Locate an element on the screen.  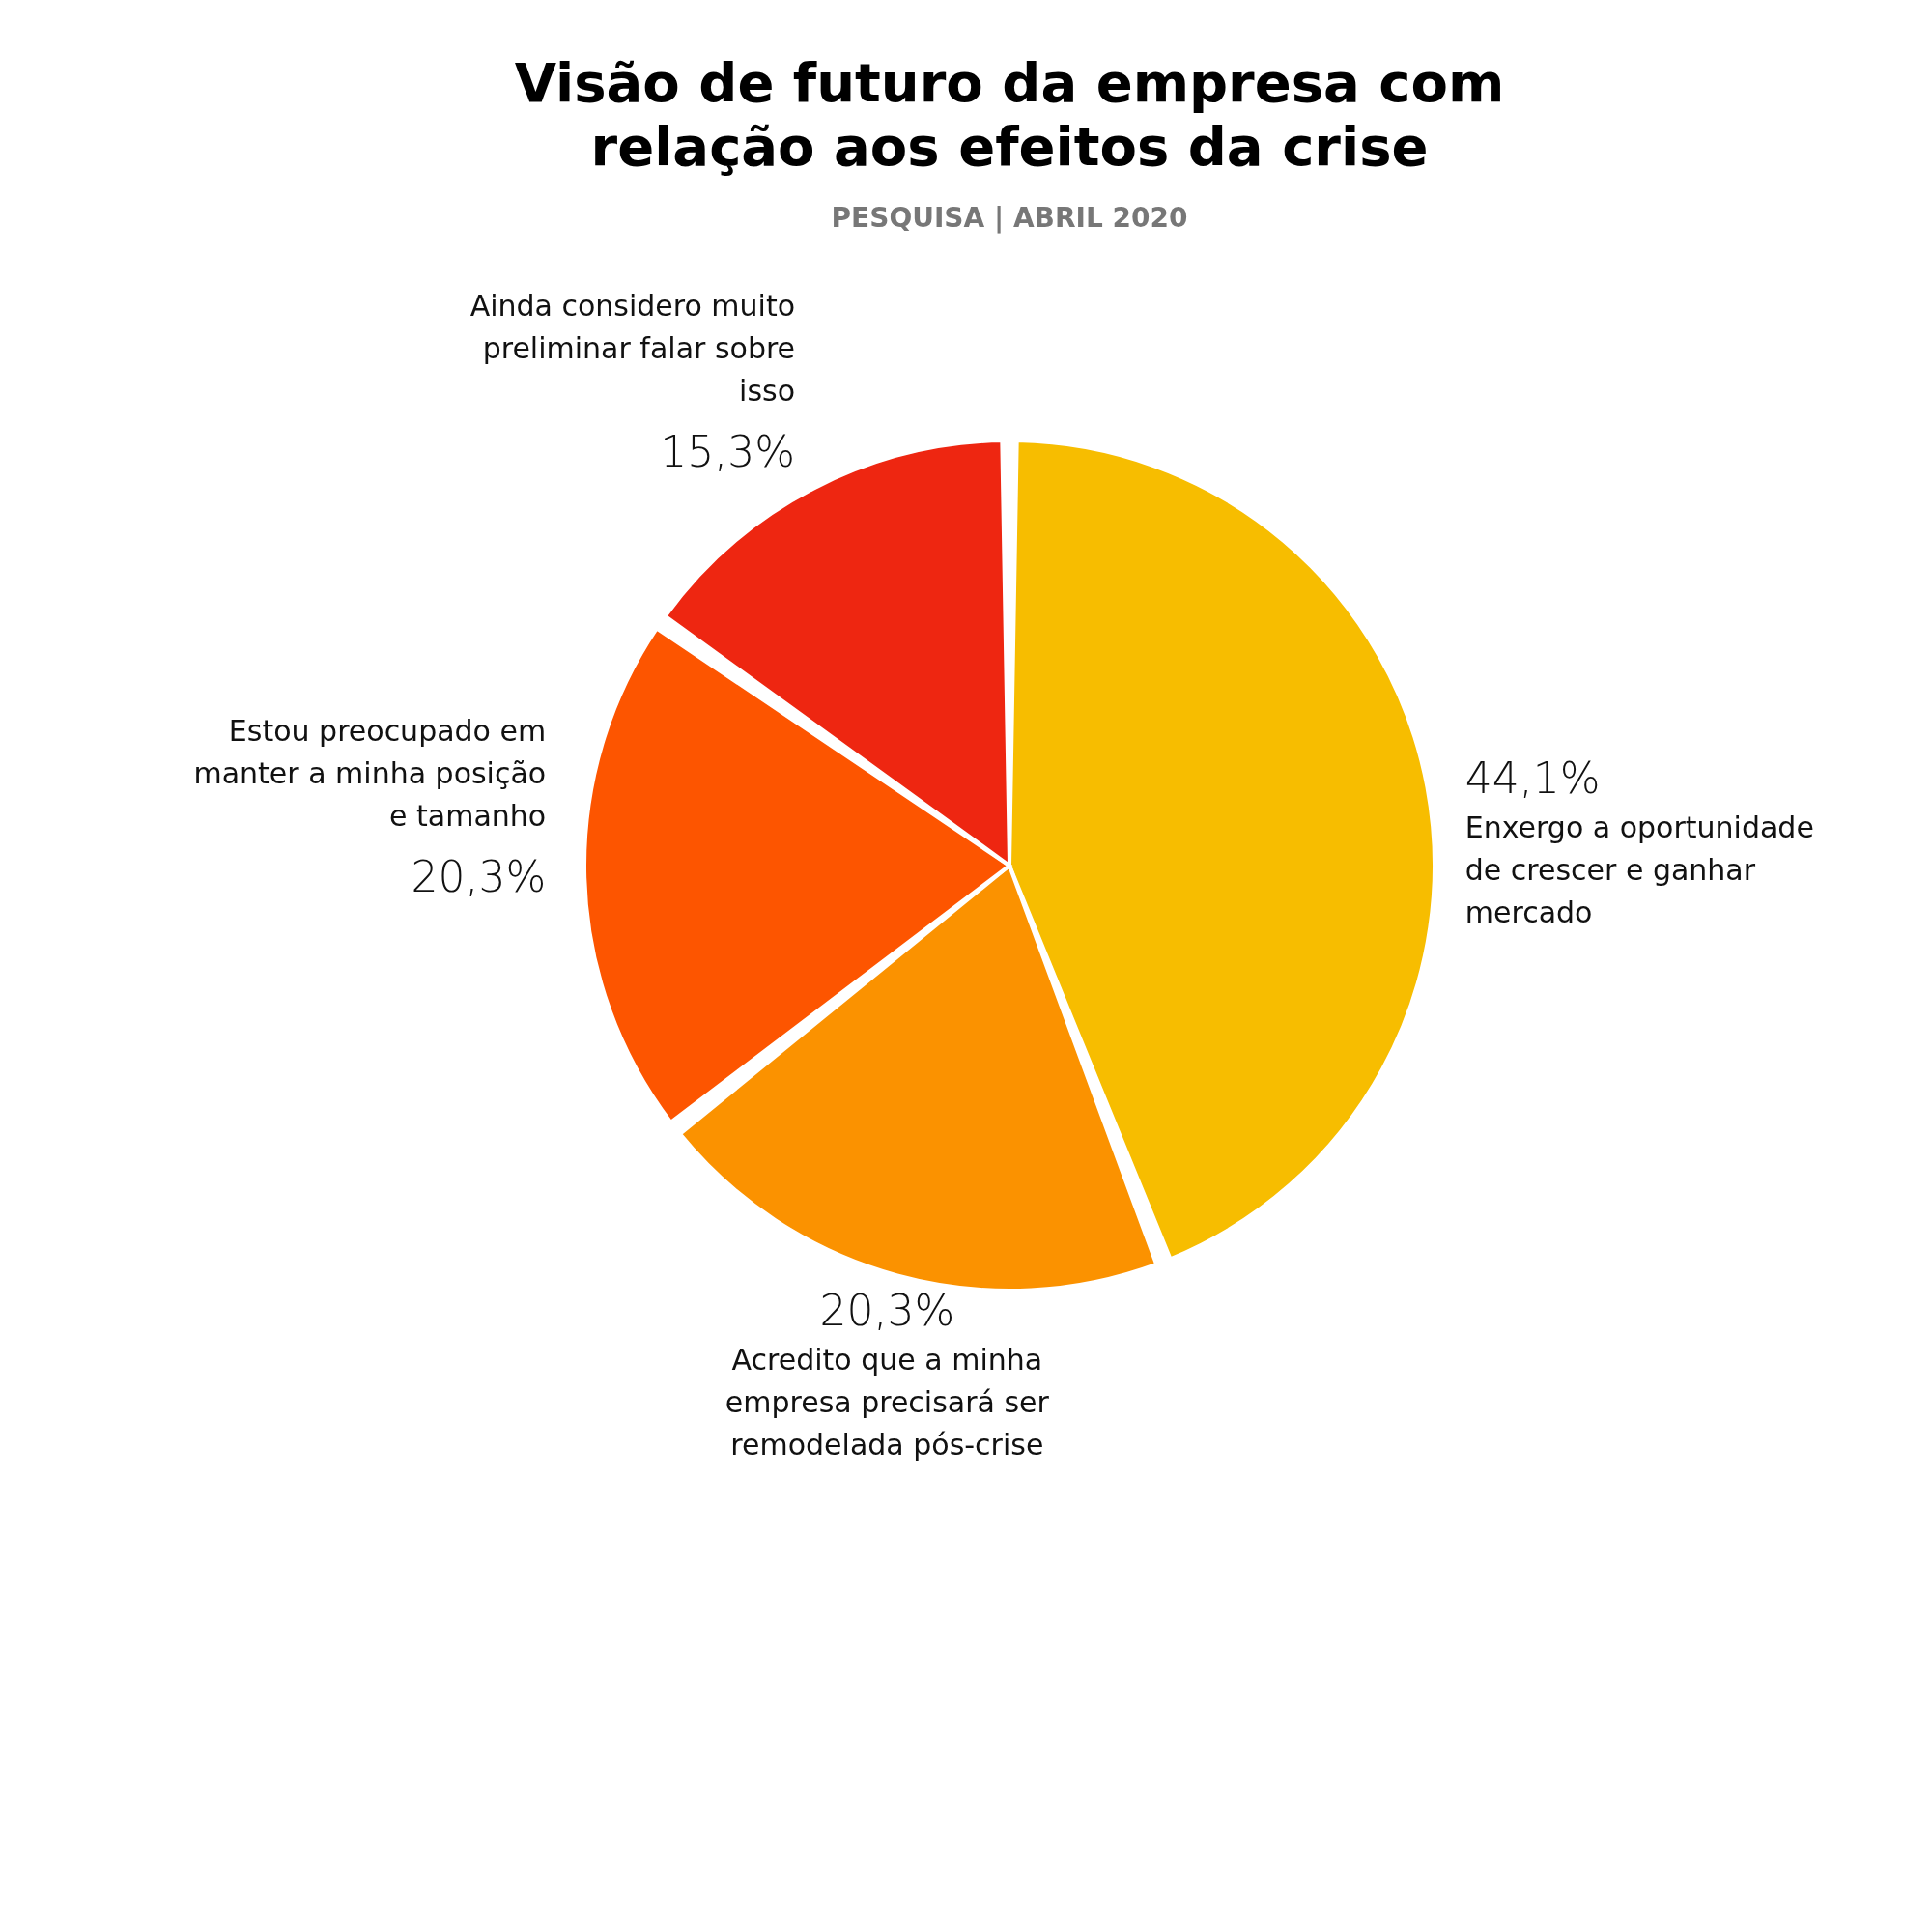
slice-label: Acredito que a minha empresa precisará ser remodelada pós-crise is located at coordinates (887, 1402).